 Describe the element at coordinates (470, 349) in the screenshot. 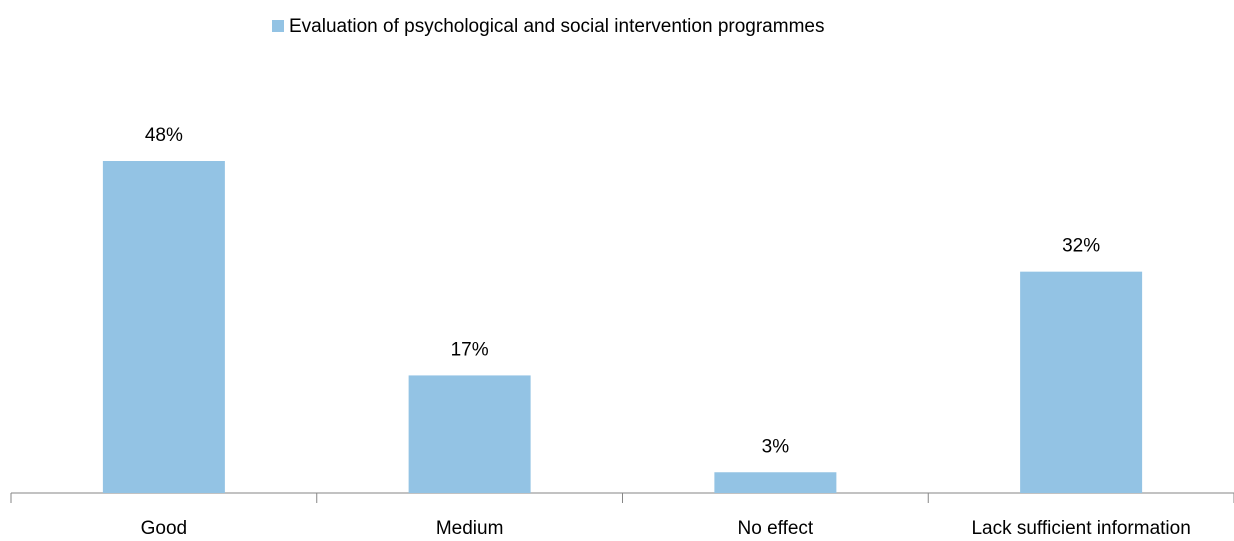

I see `value-label: 17%` at that location.